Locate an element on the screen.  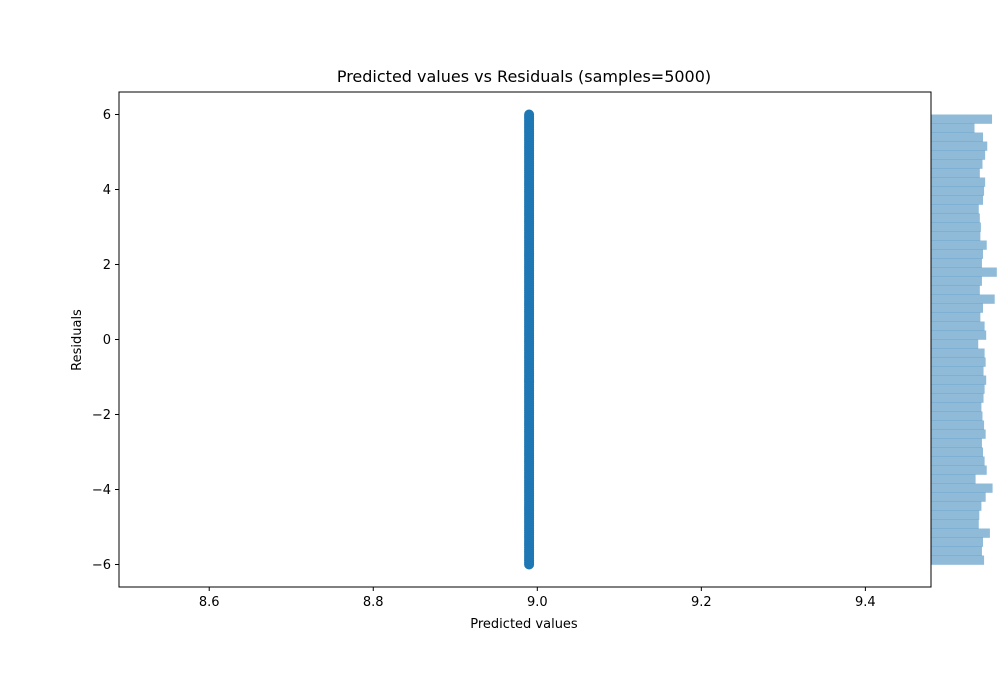
y-tick-label: 0 is located at coordinates (107, 340).